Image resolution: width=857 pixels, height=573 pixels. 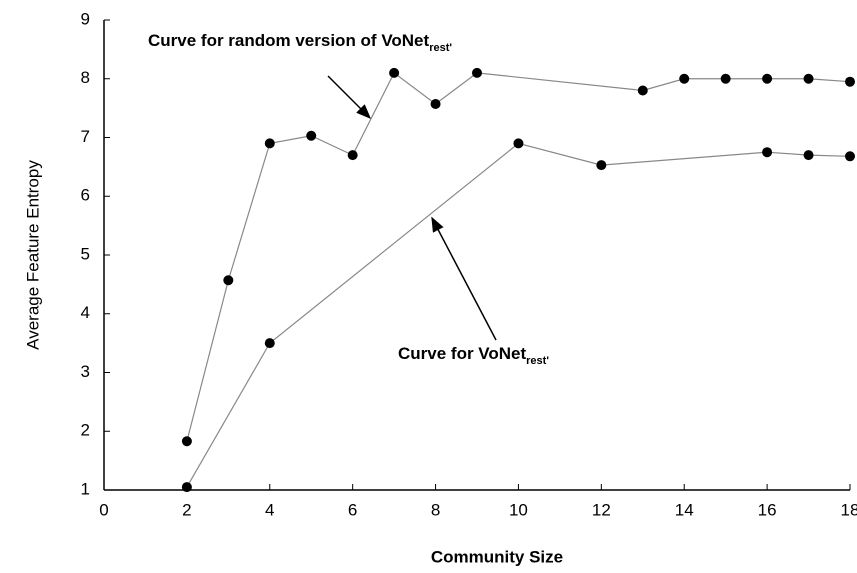 What do you see at coordinates (518, 509) in the screenshot?
I see `x-tick-label: 10` at bounding box center [518, 509].